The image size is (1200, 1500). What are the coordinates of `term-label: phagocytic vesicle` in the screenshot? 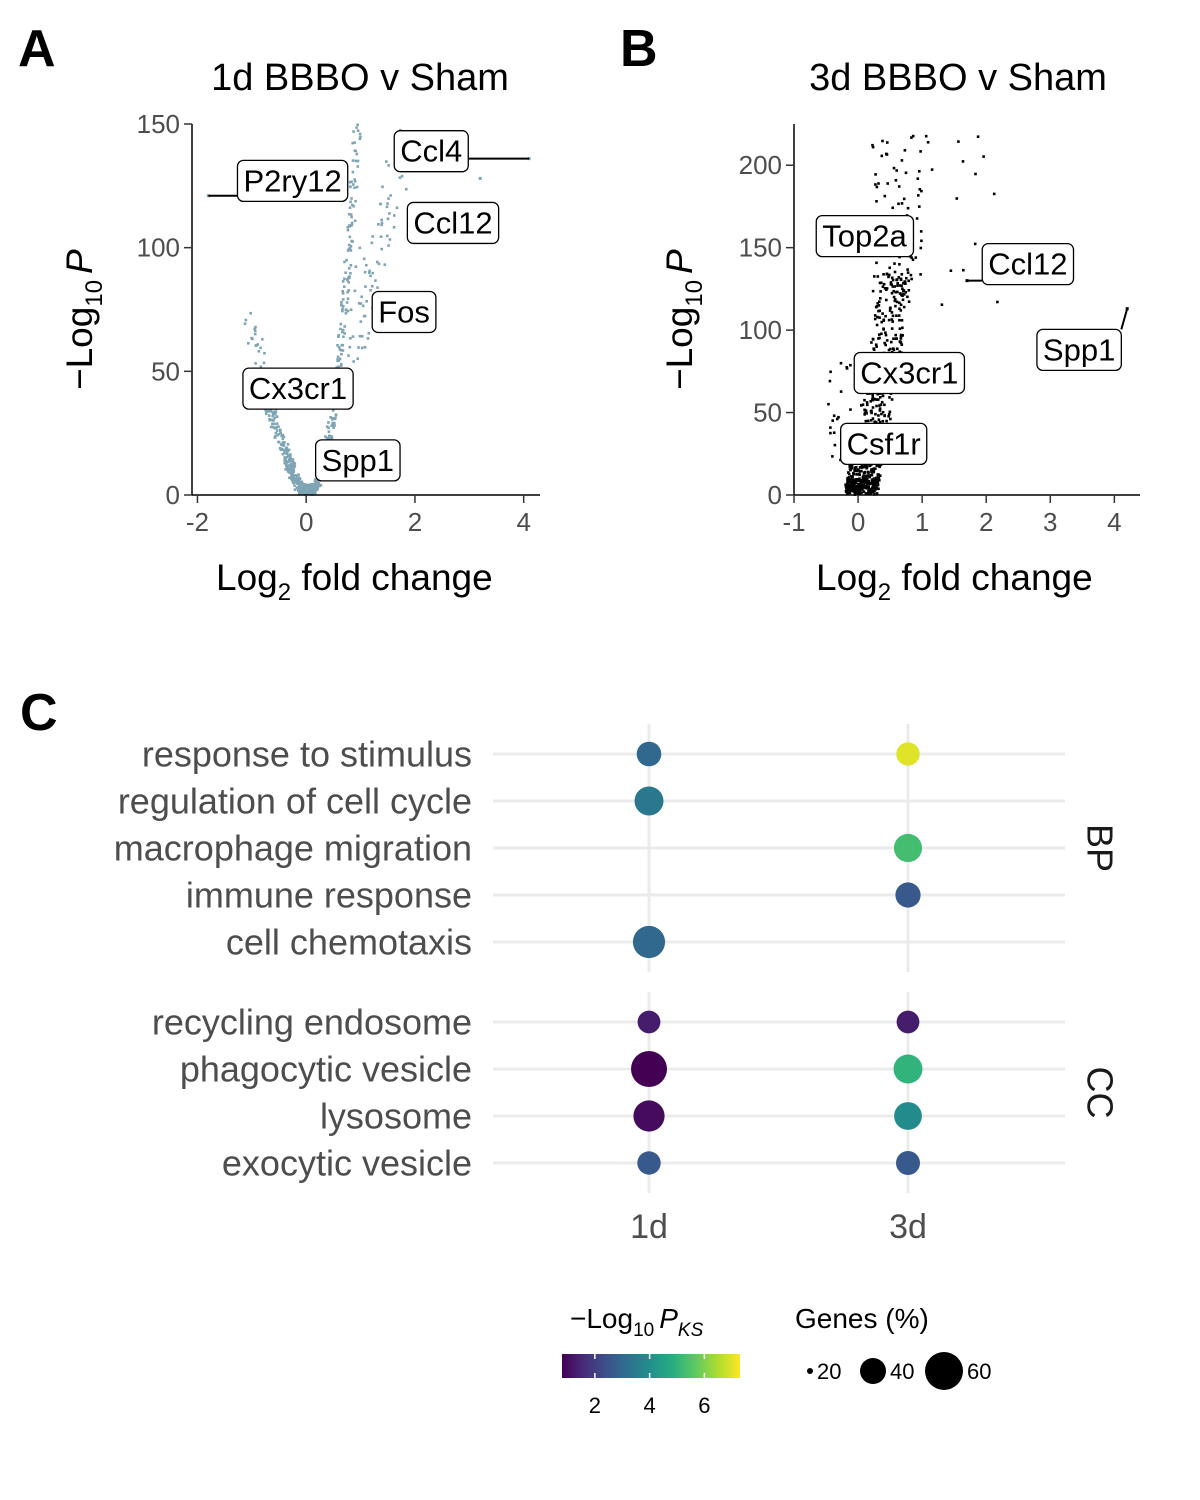 It's located at (326, 1069).